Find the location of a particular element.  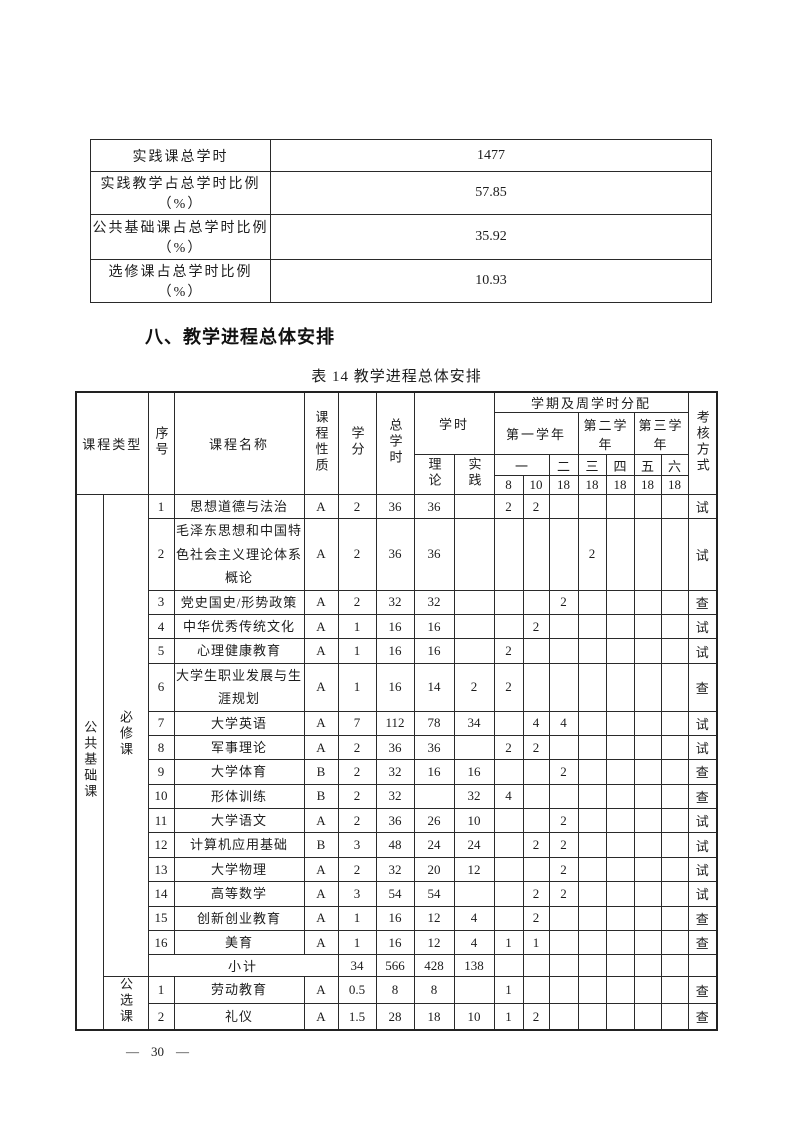

header-row: 第一学年 第二学年 第三学年 is located at coordinates (396, 433).